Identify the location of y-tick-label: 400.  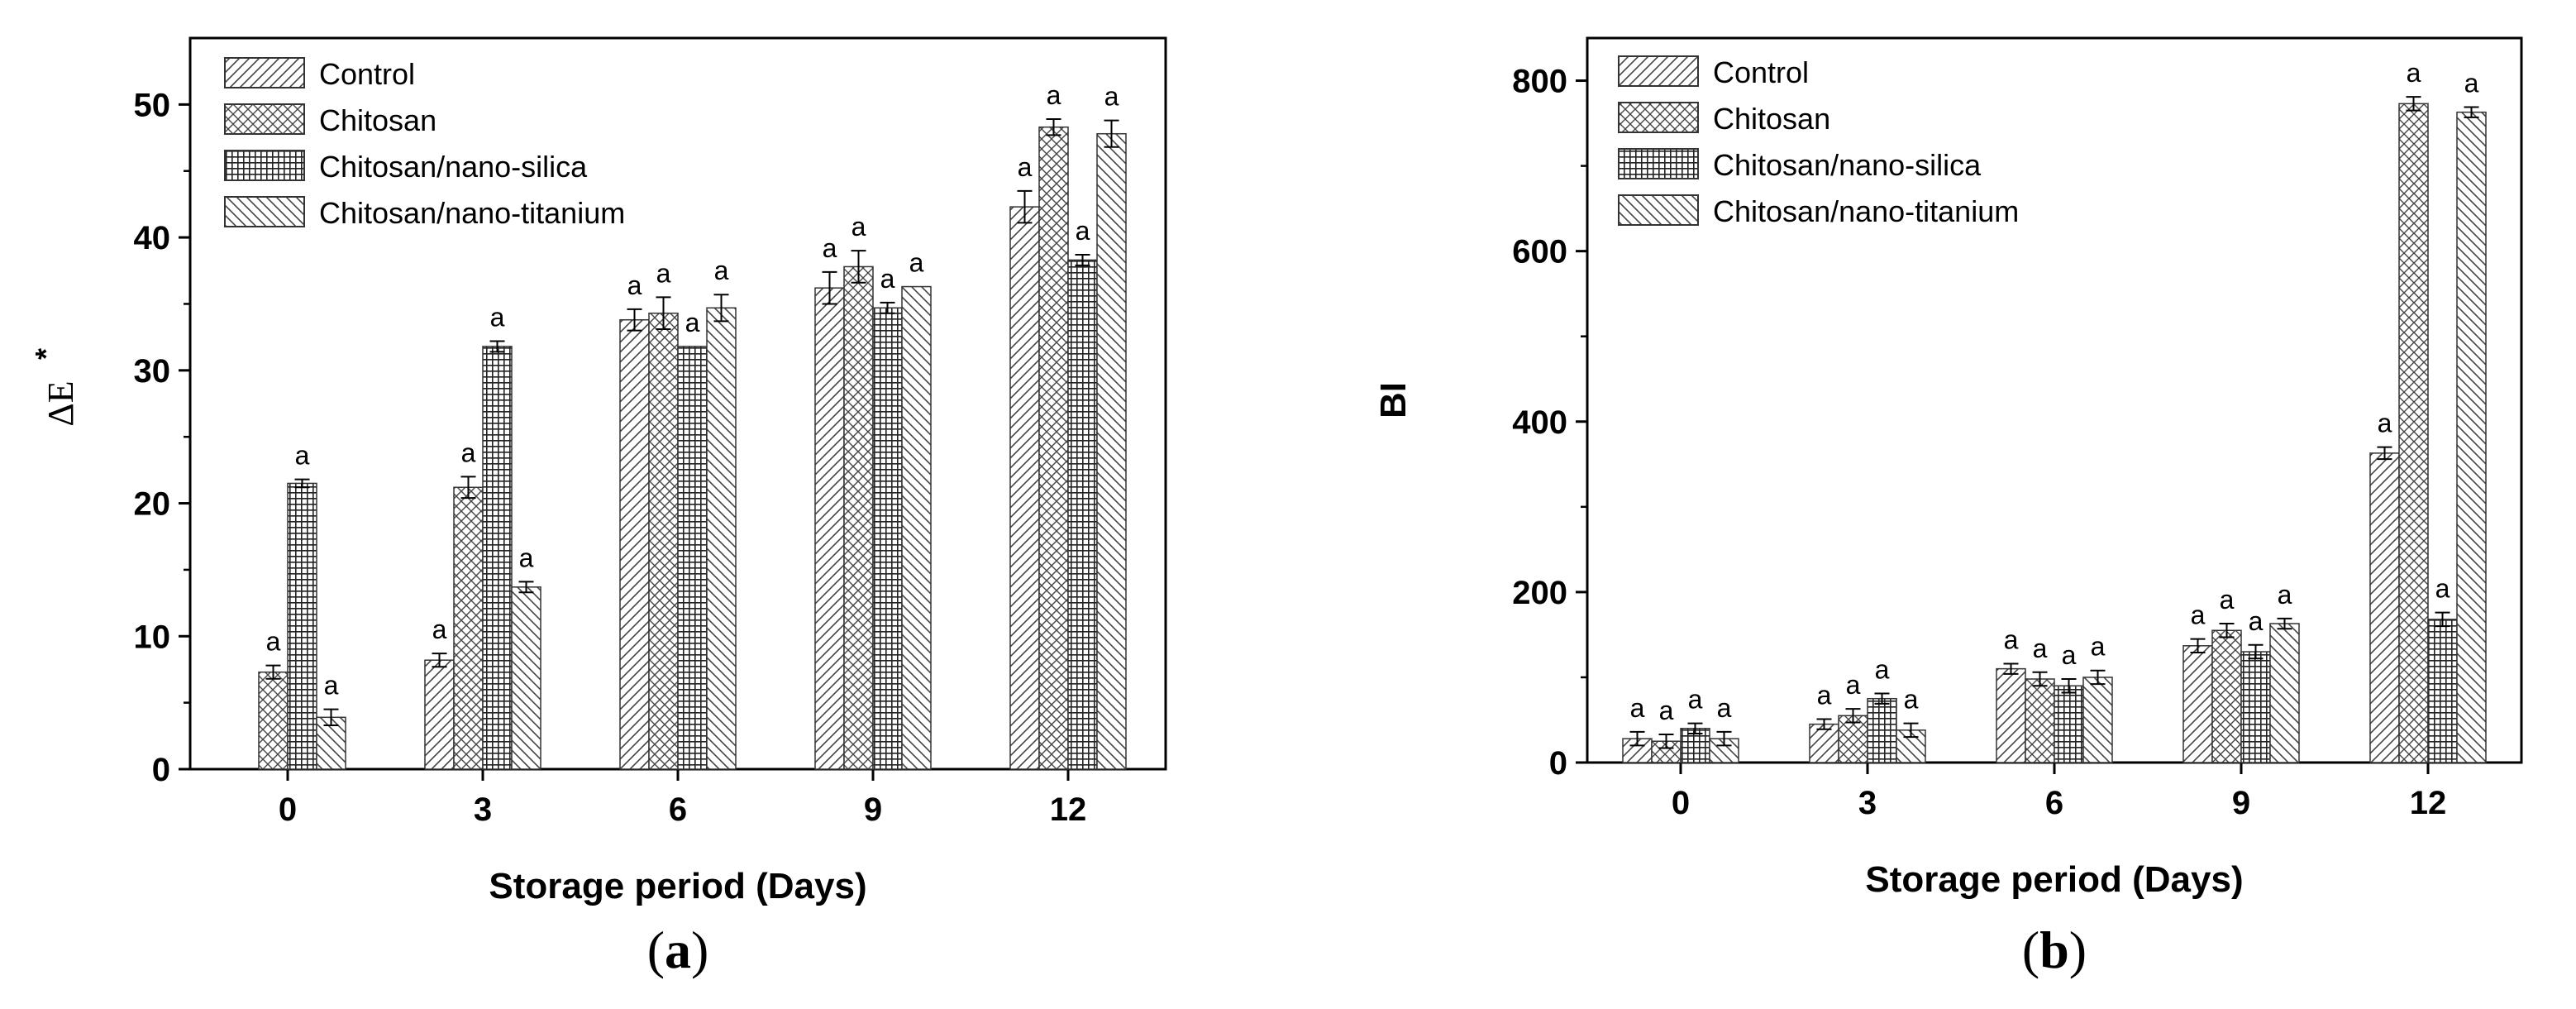
(1539, 423).